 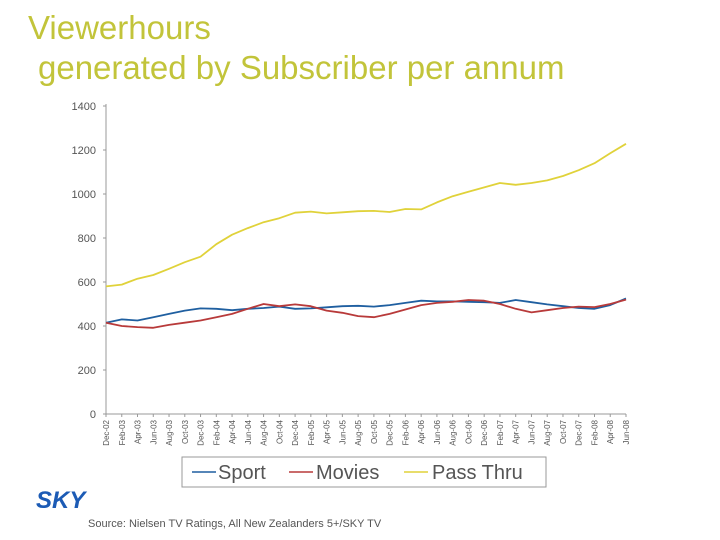 What do you see at coordinates (500, 432) in the screenshot?
I see `x-tick-label: Feb-07` at bounding box center [500, 432].